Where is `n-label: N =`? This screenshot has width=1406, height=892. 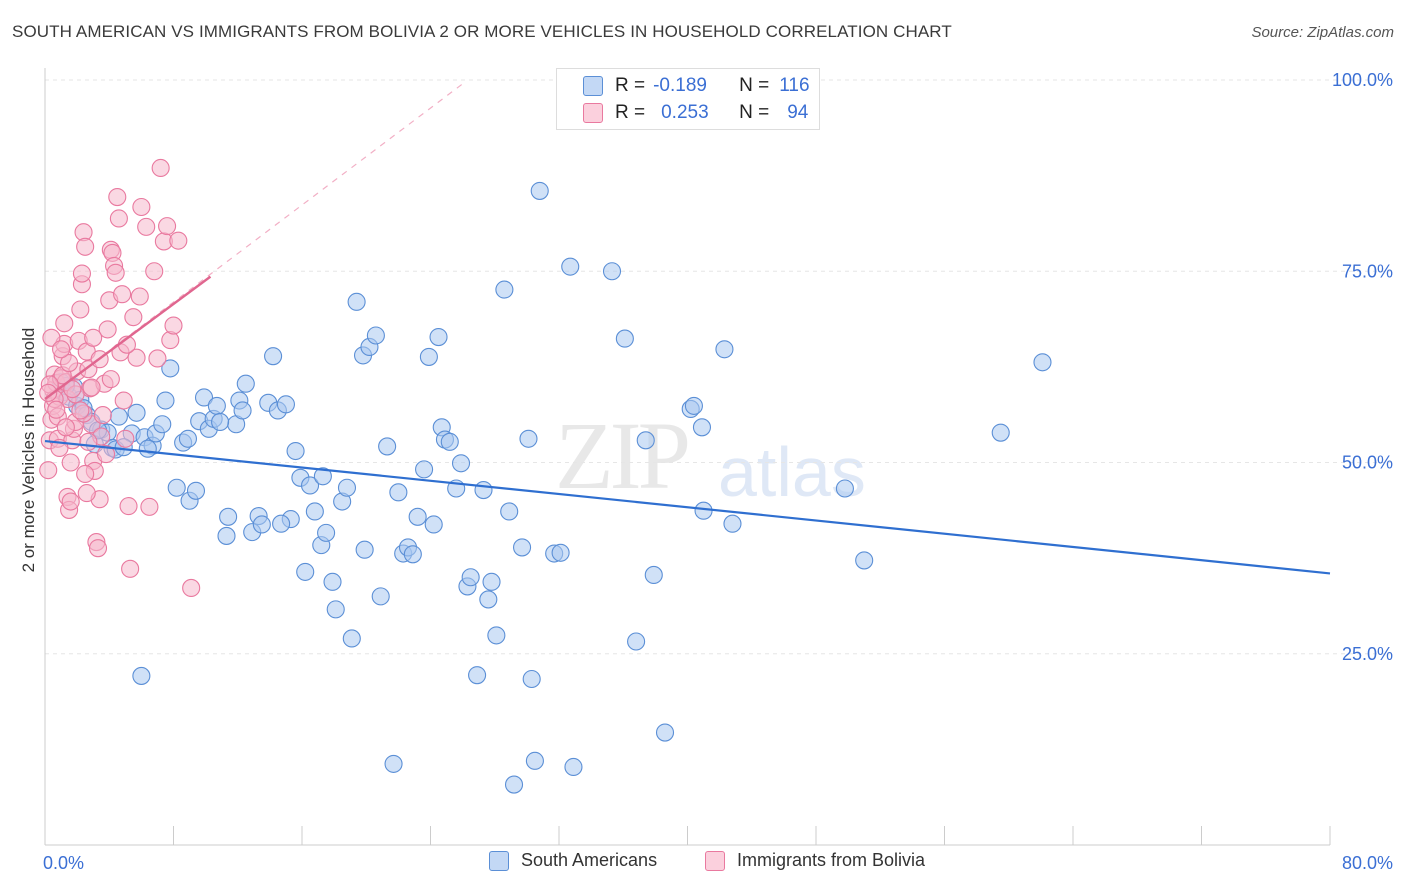 n-label: N = is located at coordinates (754, 112).